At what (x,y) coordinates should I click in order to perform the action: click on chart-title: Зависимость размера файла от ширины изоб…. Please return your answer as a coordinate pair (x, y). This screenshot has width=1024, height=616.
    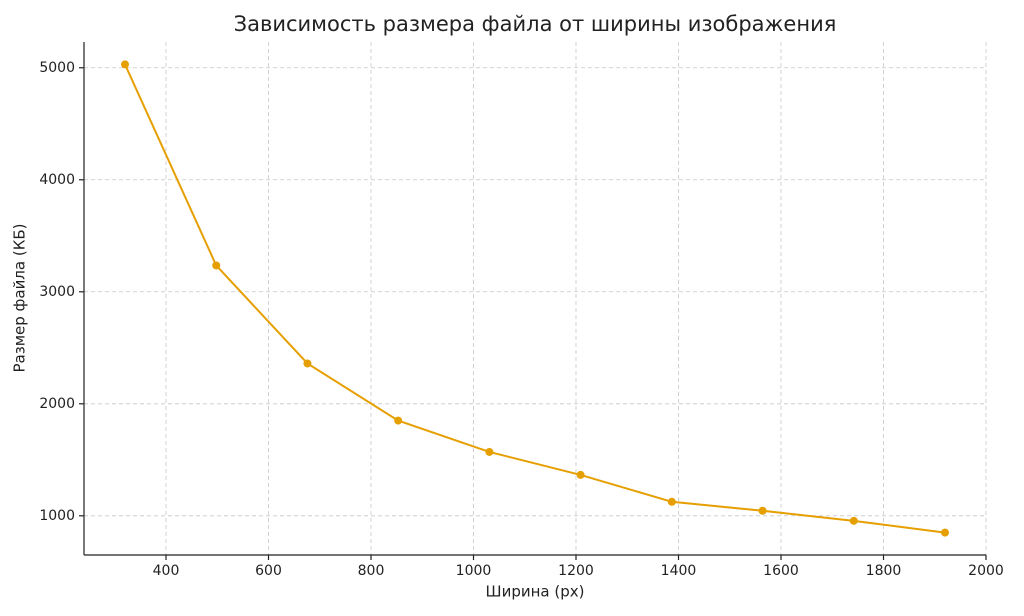
    Looking at the image, I should click on (535, 24).